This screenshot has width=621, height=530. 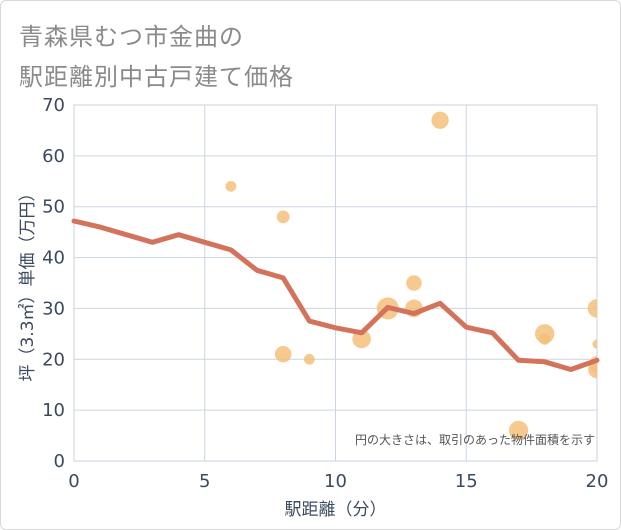 What do you see at coordinates (204, 481) in the screenshot?
I see `x-tick-label: 5` at bounding box center [204, 481].